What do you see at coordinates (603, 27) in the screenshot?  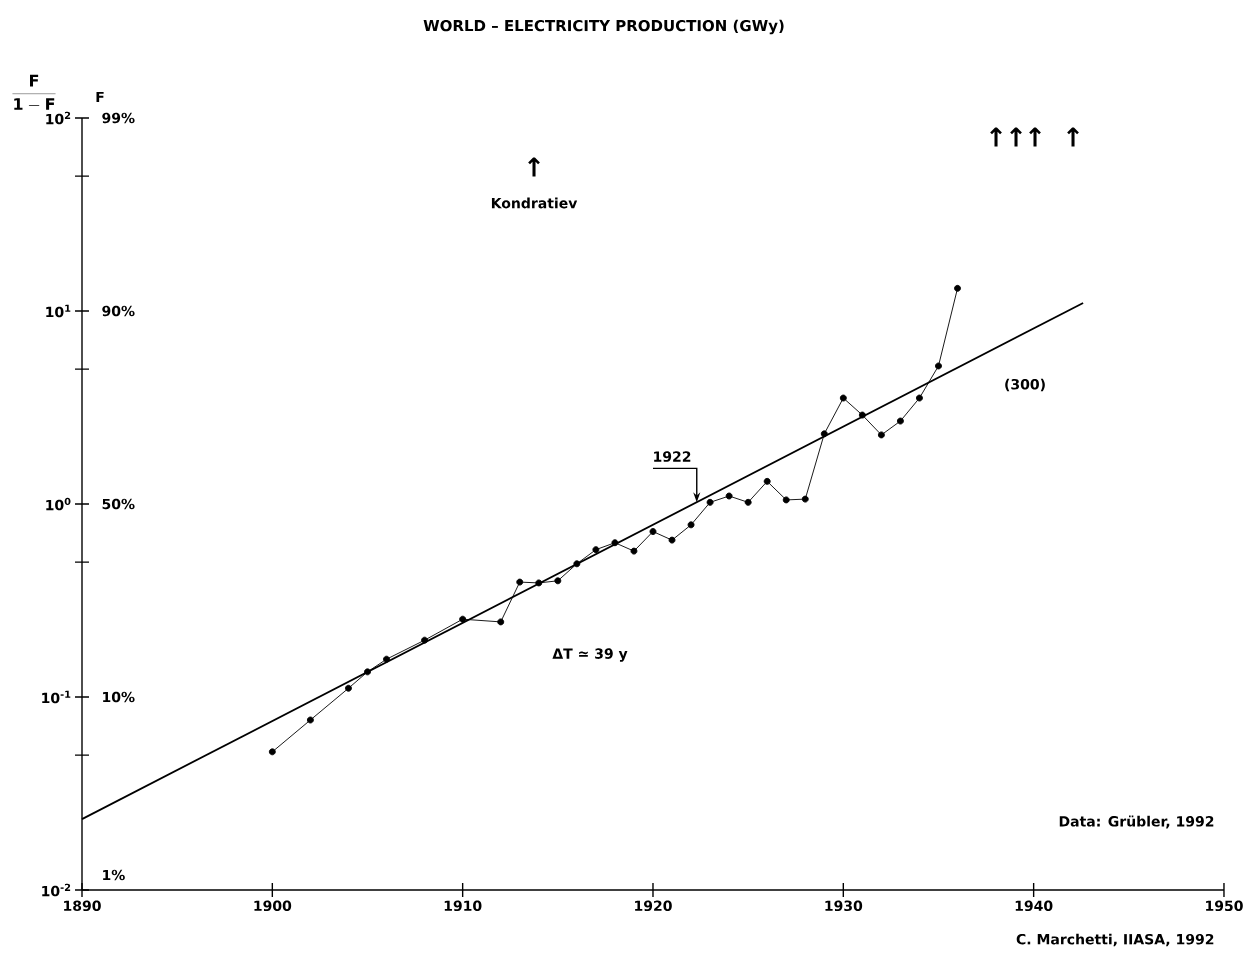 I see `chart-title: WORLD – ELECTRICITY PRODUCTION (GWy)` at bounding box center [603, 27].